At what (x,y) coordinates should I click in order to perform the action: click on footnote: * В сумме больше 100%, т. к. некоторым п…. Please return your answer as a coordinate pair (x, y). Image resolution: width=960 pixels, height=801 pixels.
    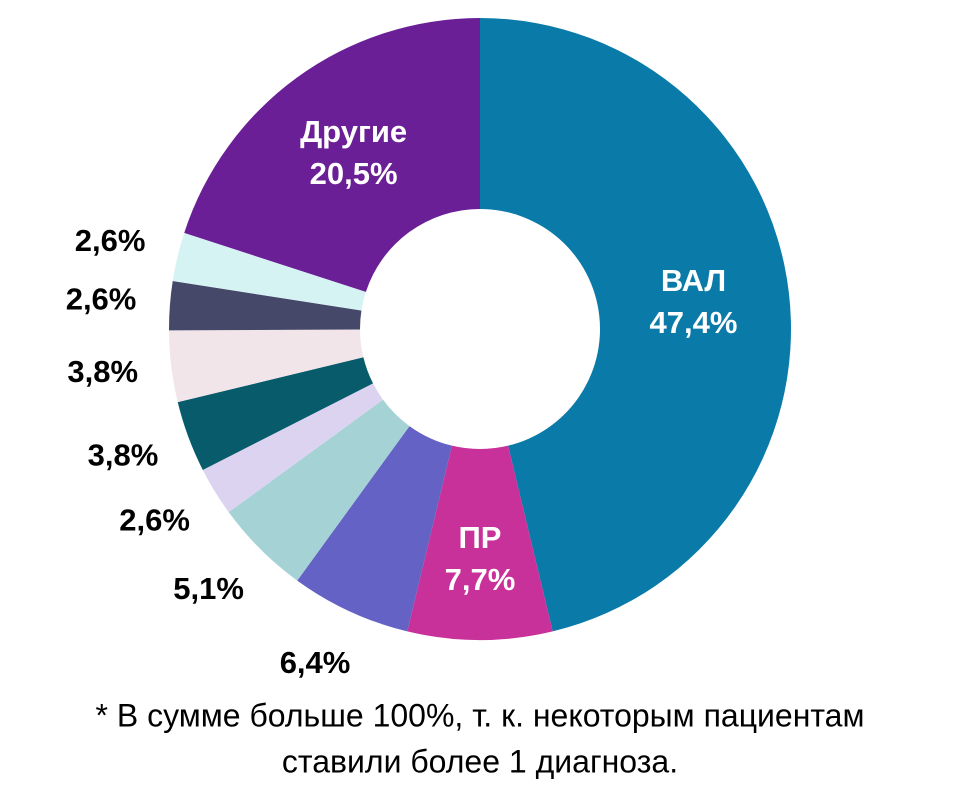
    Looking at the image, I should click on (480, 715).